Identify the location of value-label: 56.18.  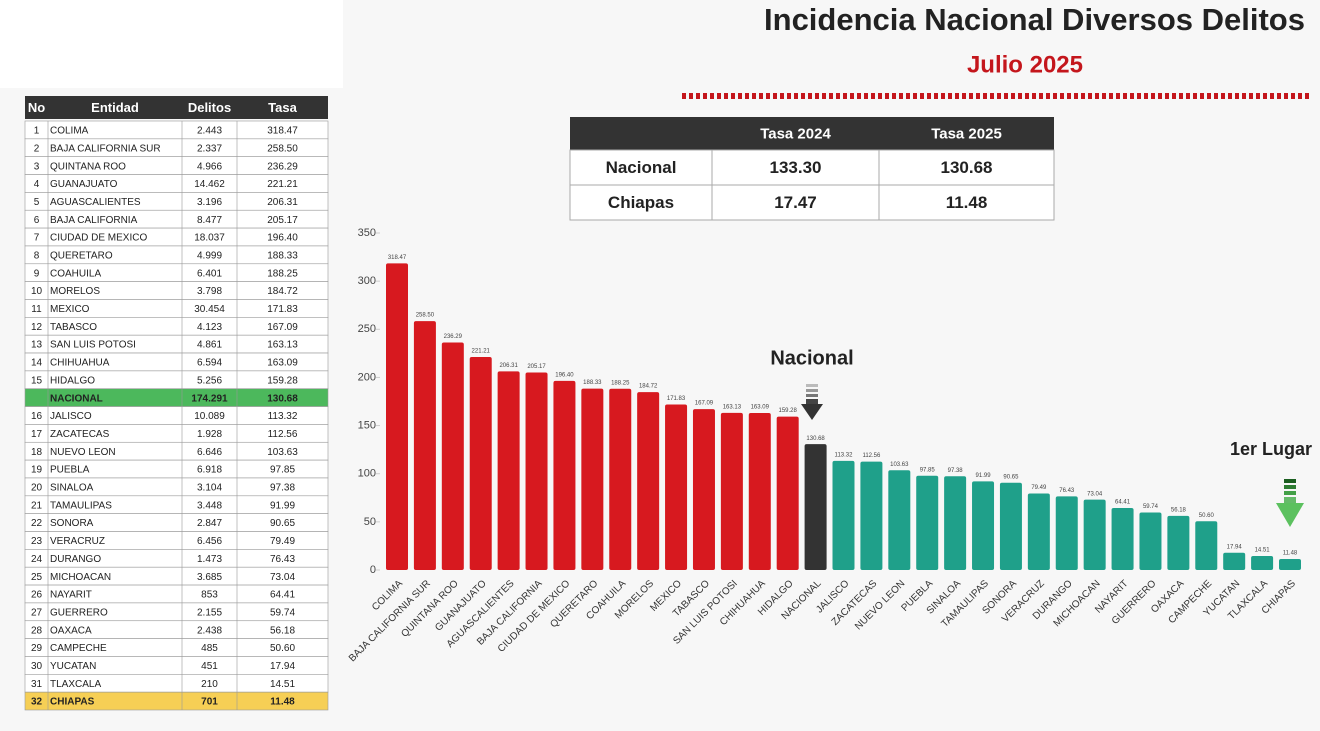
(1179, 510).